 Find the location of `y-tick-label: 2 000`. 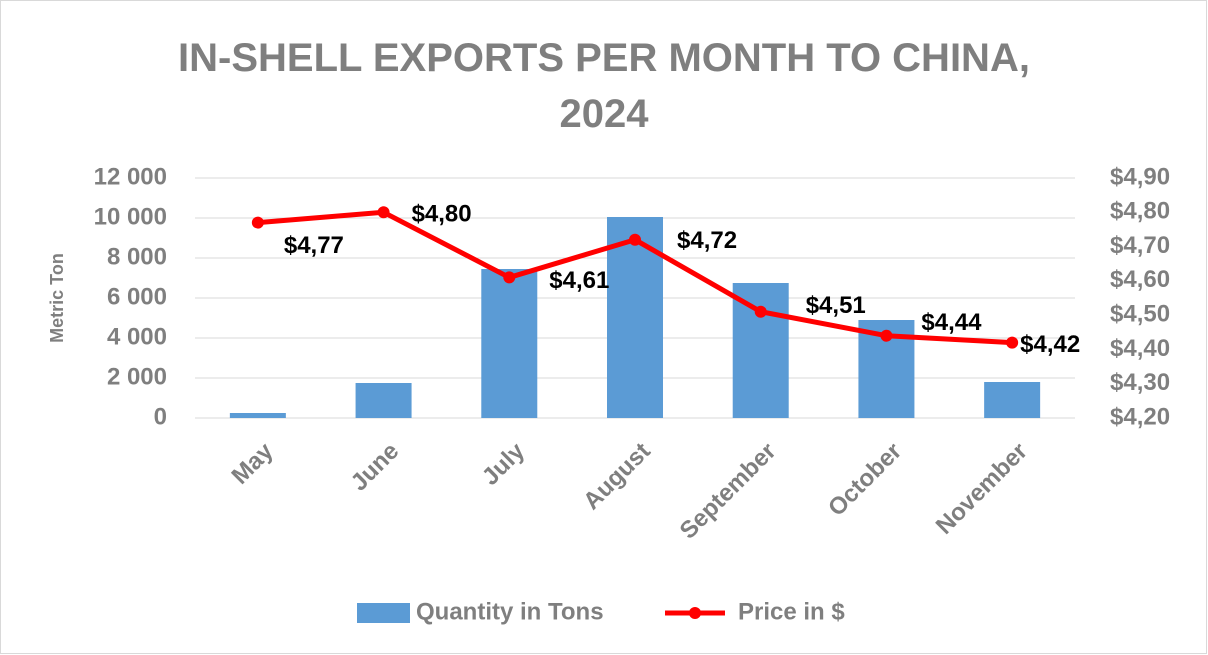

y-tick-label: 2 000 is located at coordinates (137, 376).